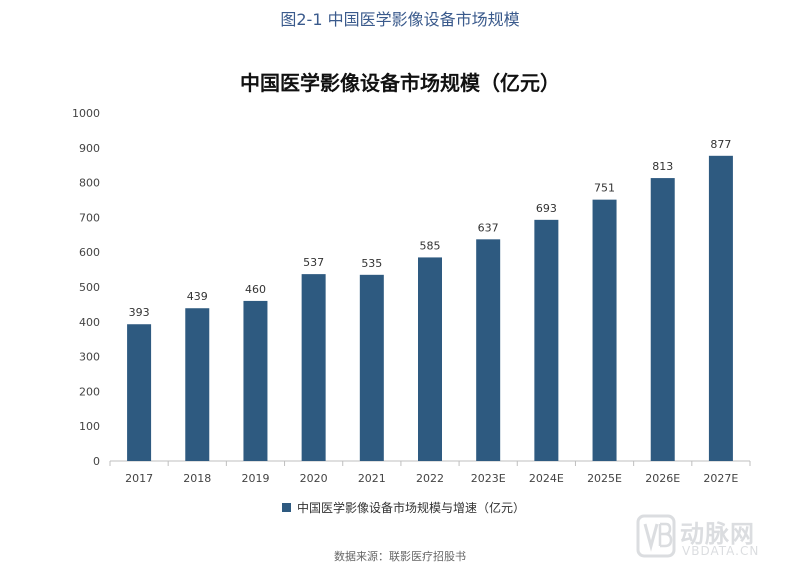 This screenshot has height=574, width=800. Describe the element at coordinates (662, 478) in the screenshot. I see `x-tick-label: 2026E` at that location.